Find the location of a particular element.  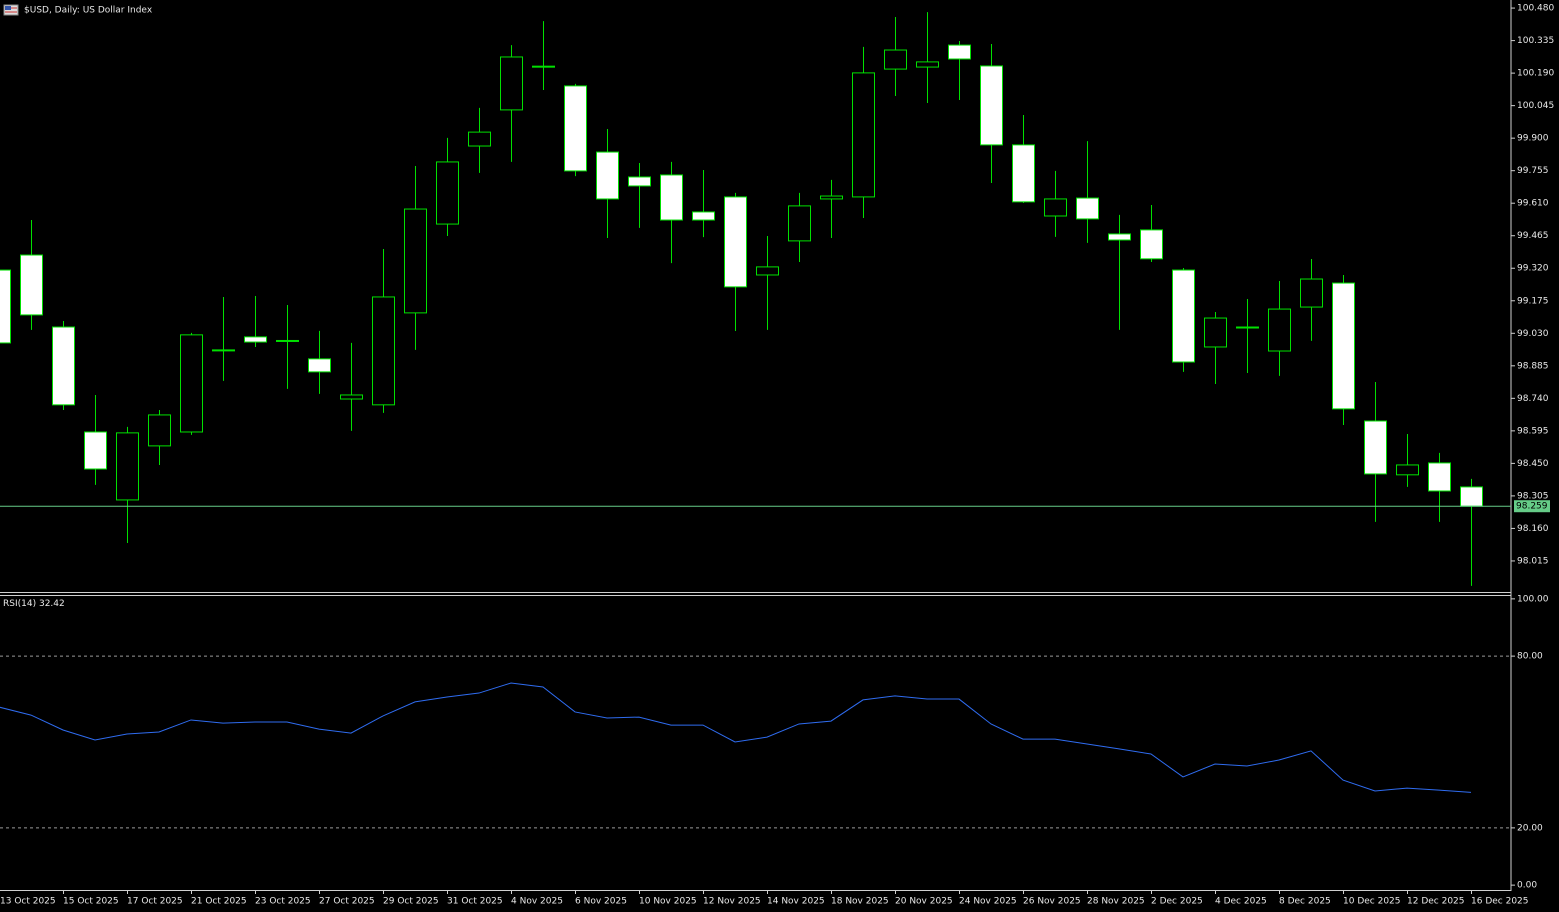

y-tick-label: 100.00 is located at coordinates (1533, 599).